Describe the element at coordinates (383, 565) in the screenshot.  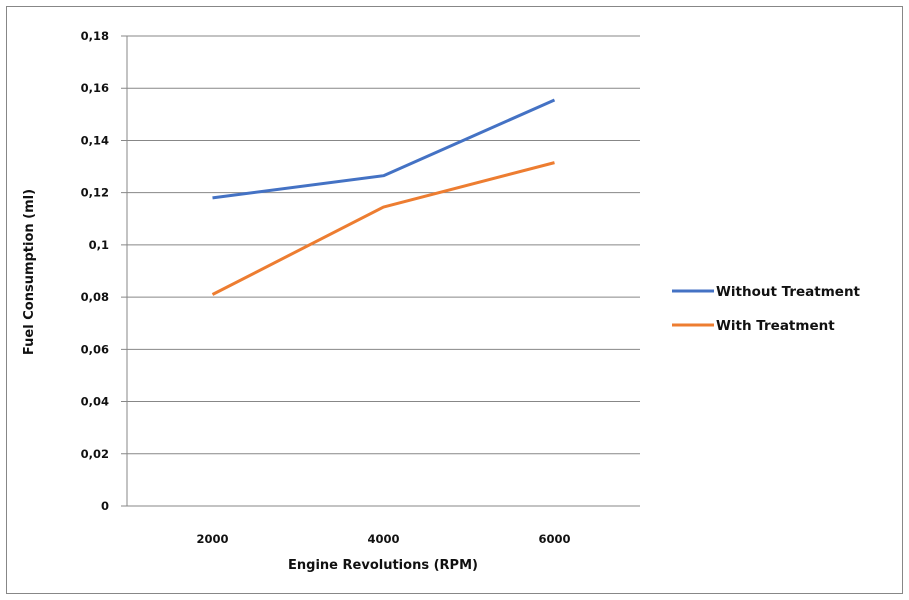
I see `x-axis-title: Engine Revolutions (RPM)` at that location.